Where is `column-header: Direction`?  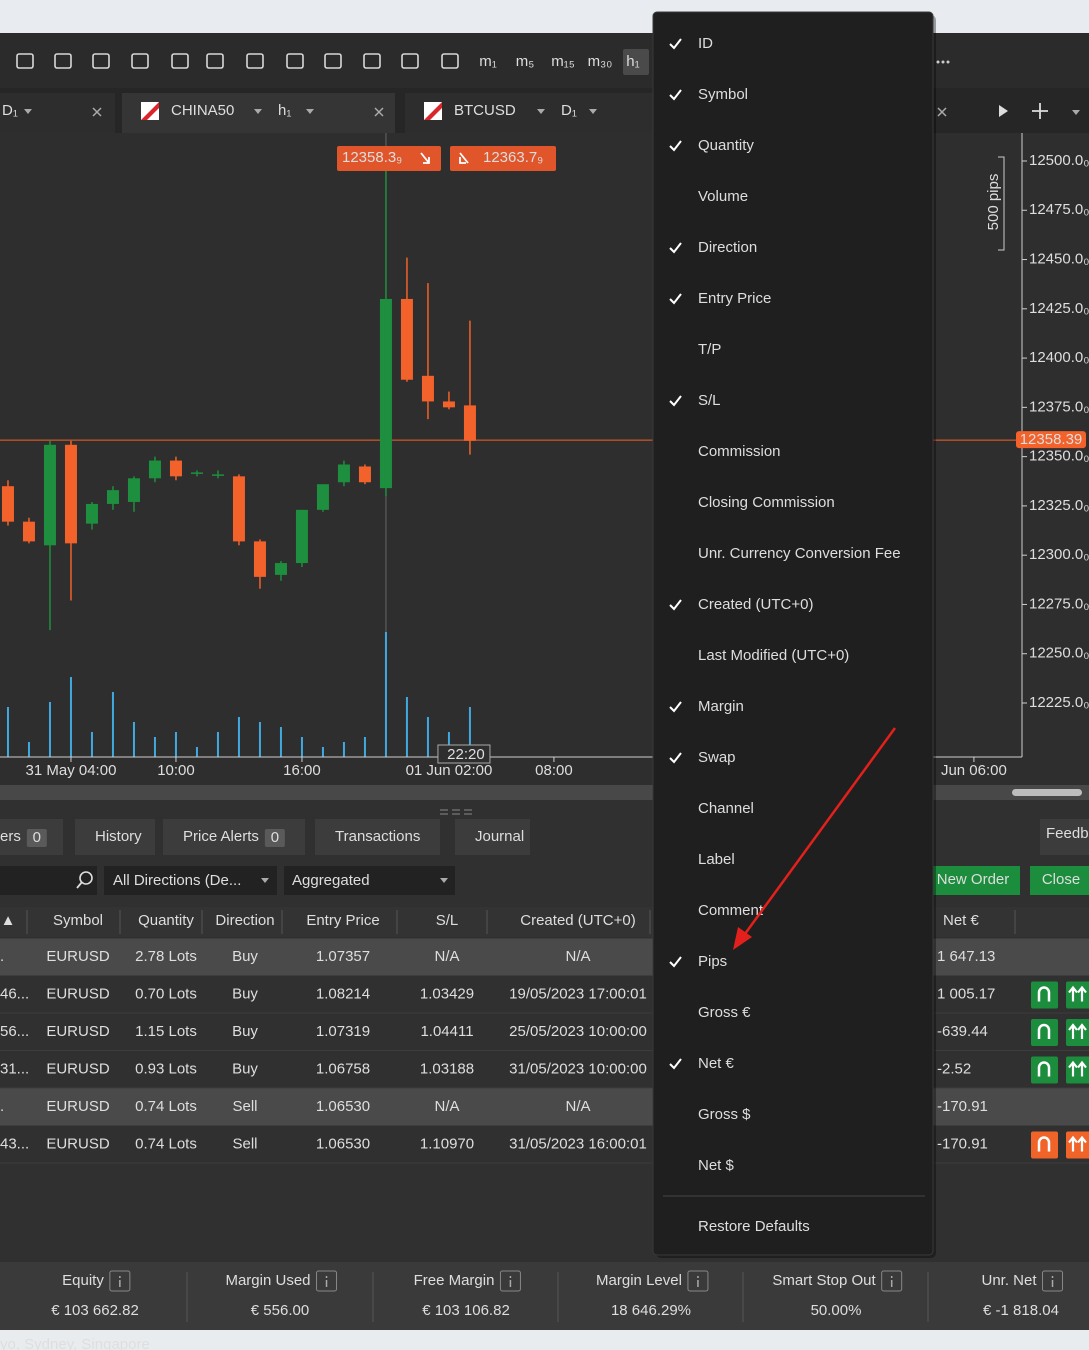 column-header: Direction is located at coordinates (244, 920).